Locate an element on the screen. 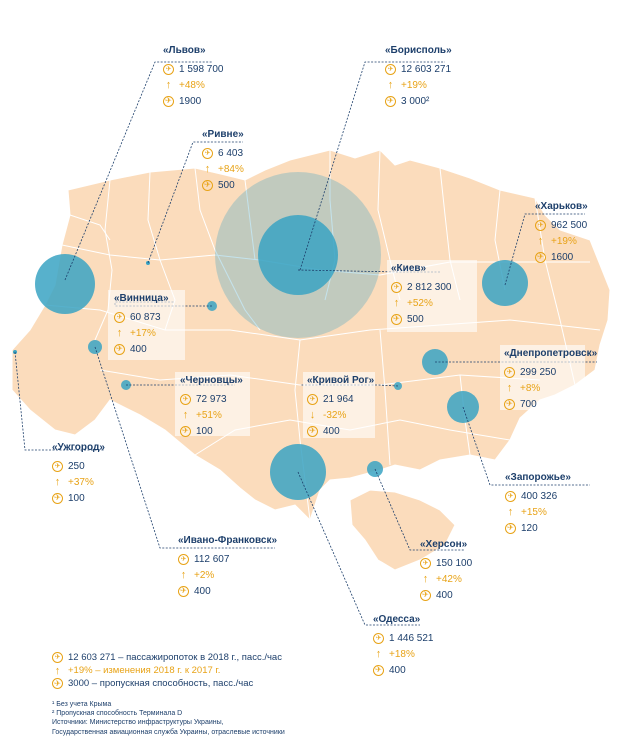  capacity-value: 500 is located at coordinates (415, 319).